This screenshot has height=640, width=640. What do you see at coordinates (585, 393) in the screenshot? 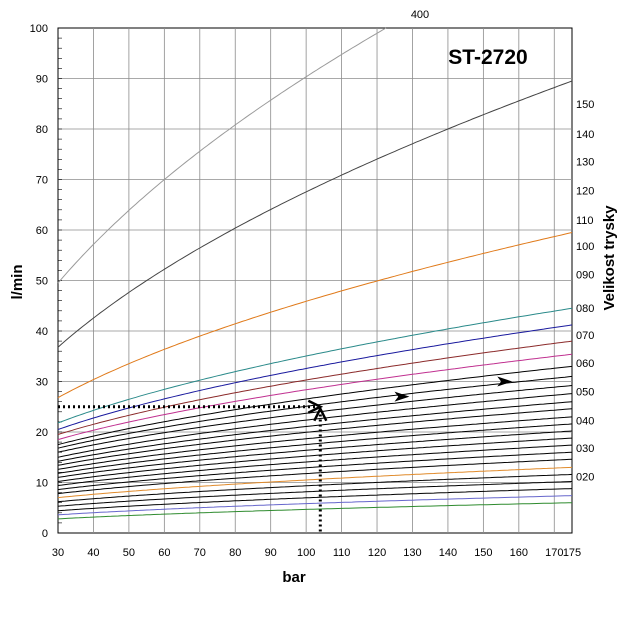
I see `nozzle-size-label: 050` at bounding box center [585, 393].